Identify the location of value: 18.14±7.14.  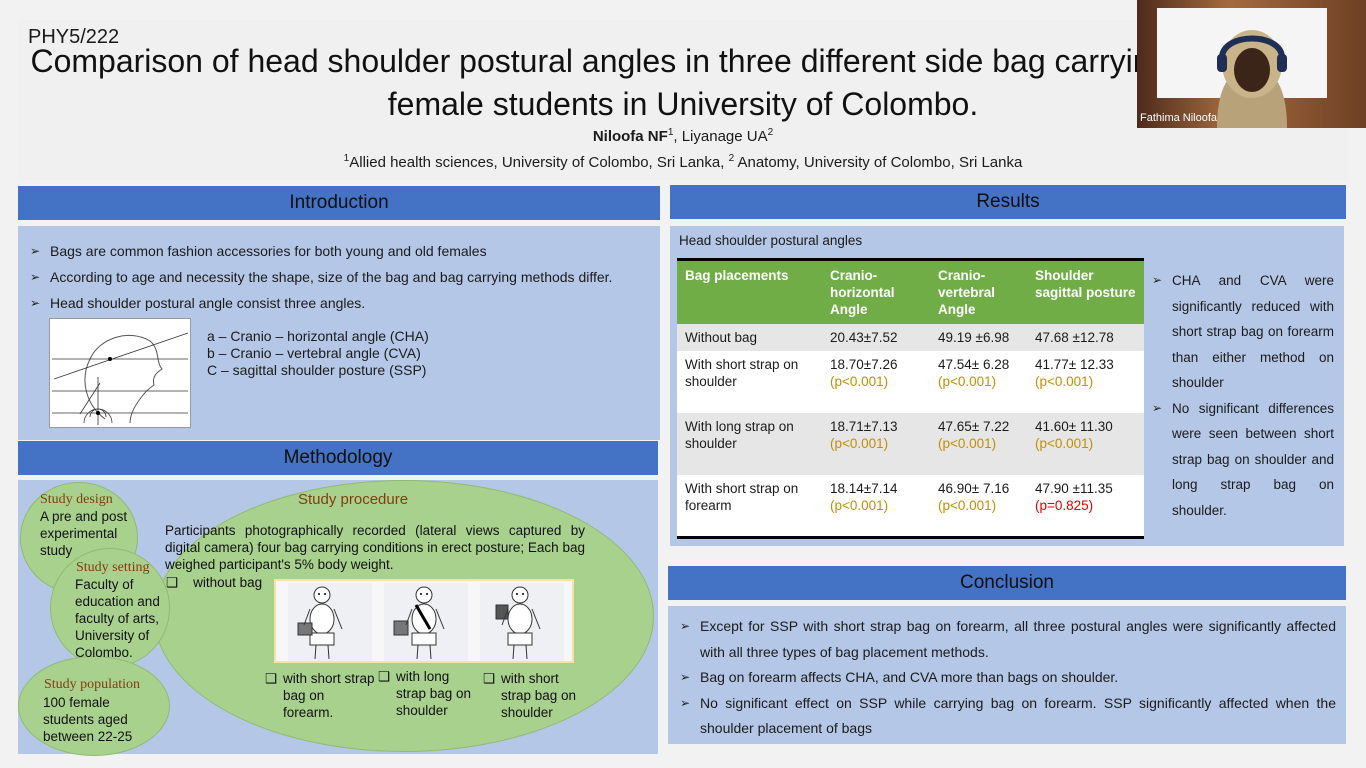
(864, 488).